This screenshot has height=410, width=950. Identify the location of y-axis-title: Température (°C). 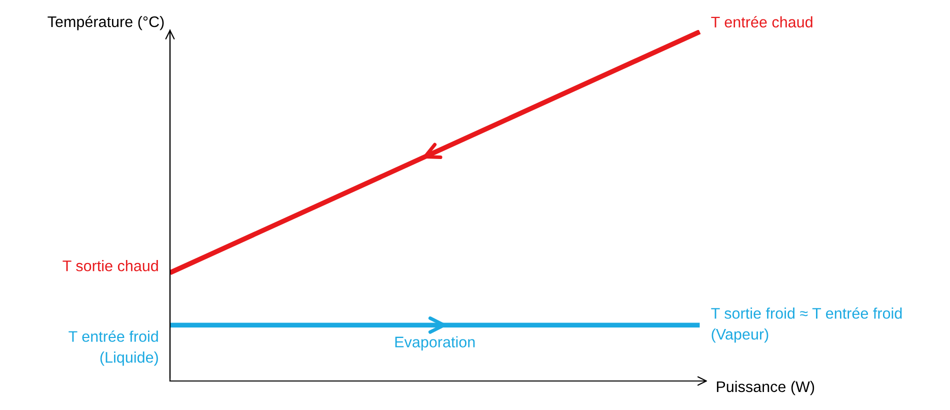
(106, 23).